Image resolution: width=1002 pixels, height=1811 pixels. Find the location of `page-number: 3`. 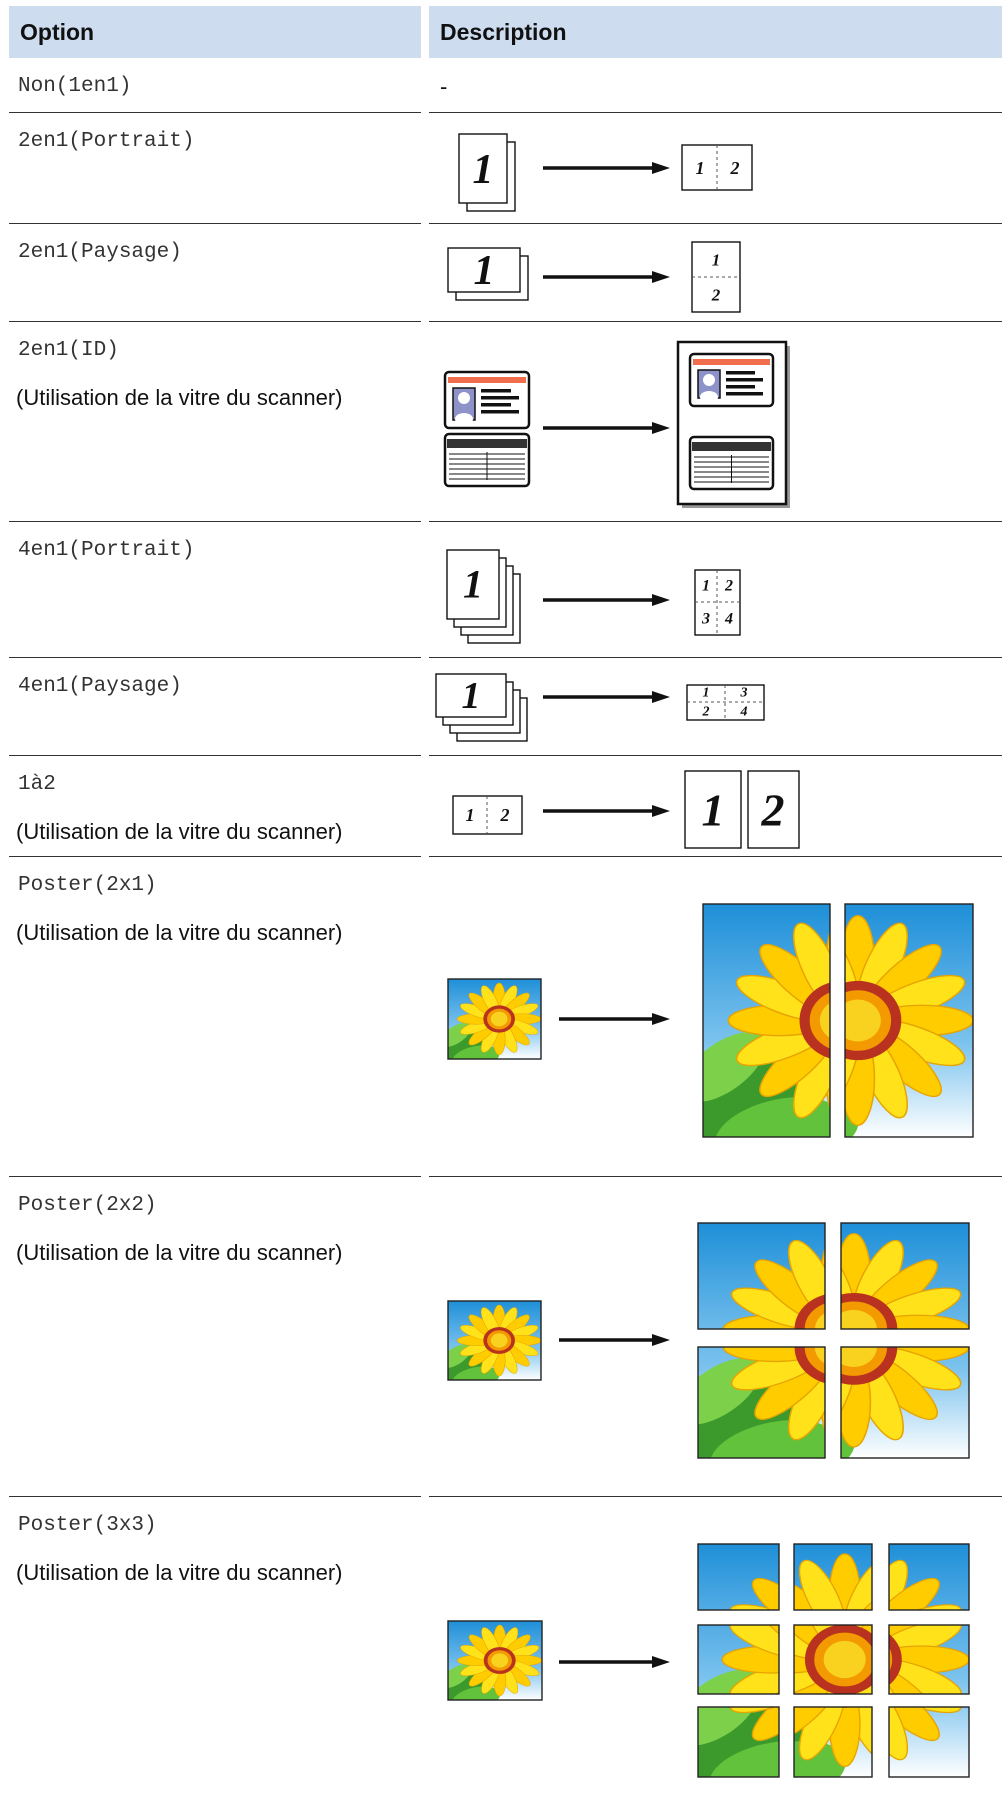

page-number: 3 is located at coordinates (744, 693).